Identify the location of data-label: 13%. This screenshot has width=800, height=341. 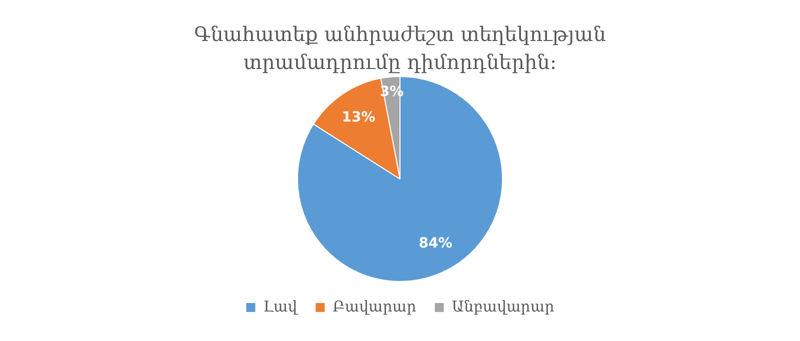
(359, 118).